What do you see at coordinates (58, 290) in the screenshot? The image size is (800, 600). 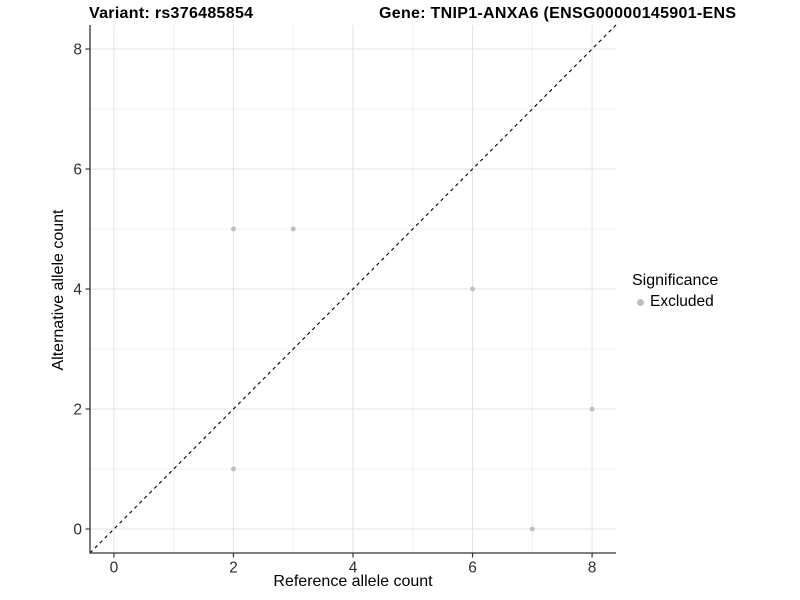 I see `y-axis-title: Alternative allele count` at bounding box center [58, 290].